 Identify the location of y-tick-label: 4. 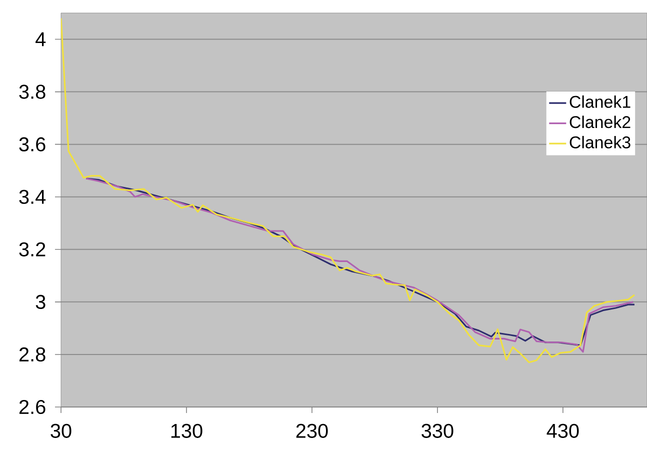
(41, 39).